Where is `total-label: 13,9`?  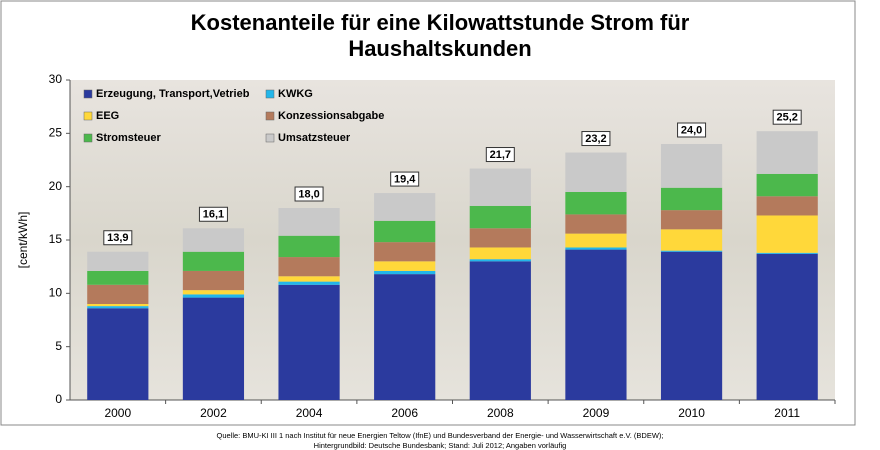 total-label: 13,9 is located at coordinates (117, 238).